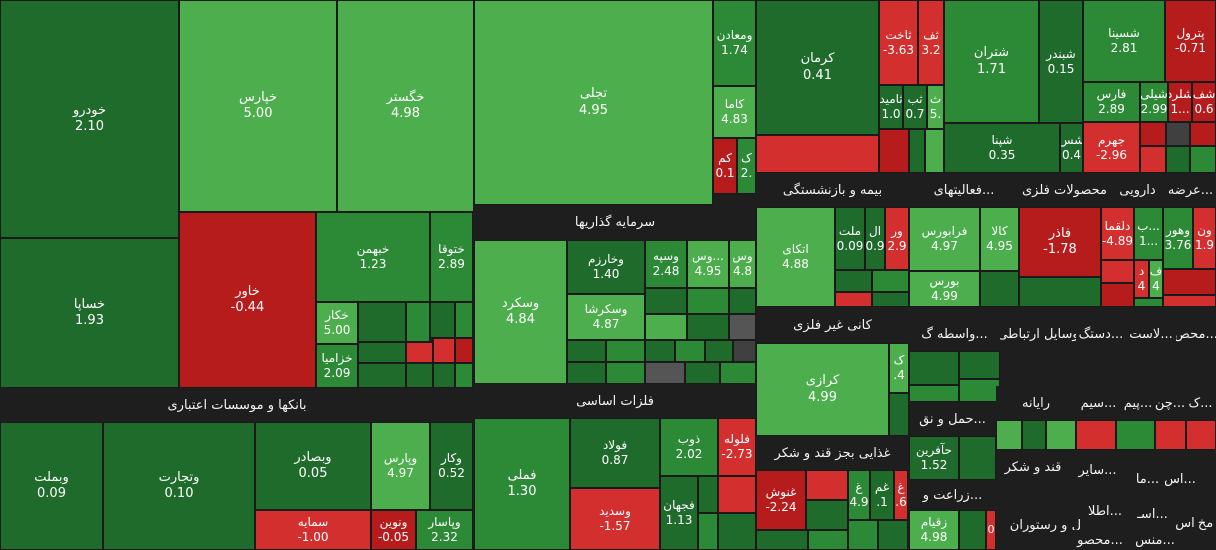 The width and height of the screenshot is (1216, 550). I want to click on symbol-cell: شس 0.4, so click(1071, 148).